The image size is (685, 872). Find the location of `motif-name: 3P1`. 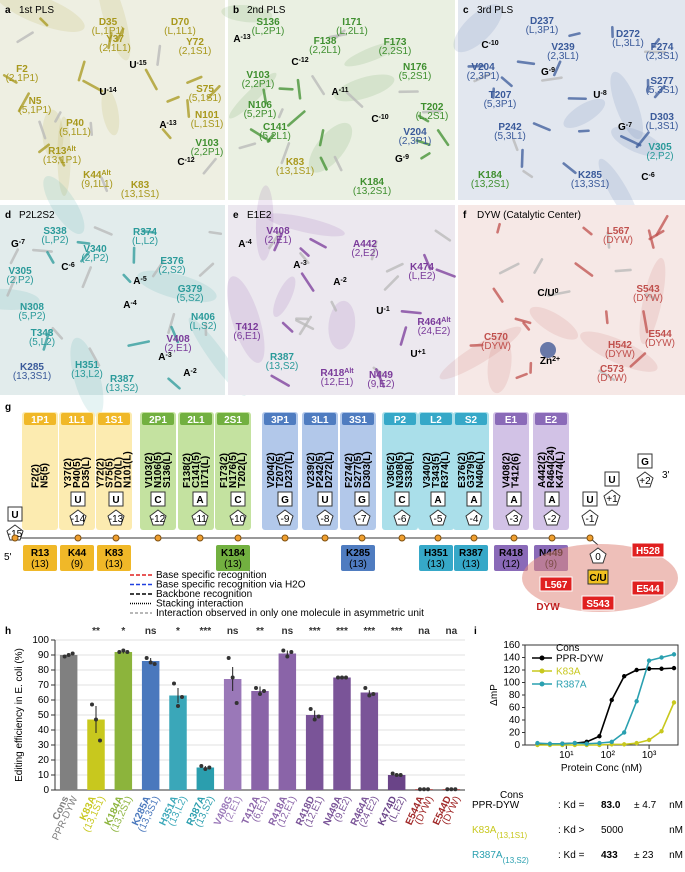

motif-name: 3P1 is located at coordinates (280, 420).